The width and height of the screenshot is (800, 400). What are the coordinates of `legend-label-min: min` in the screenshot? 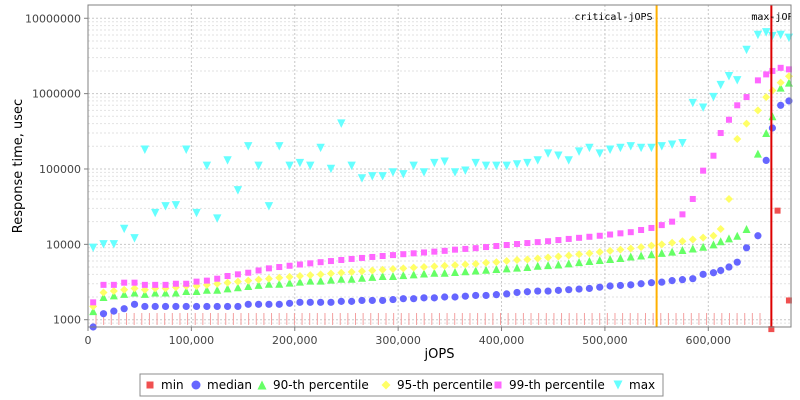 It's located at (172, 385).